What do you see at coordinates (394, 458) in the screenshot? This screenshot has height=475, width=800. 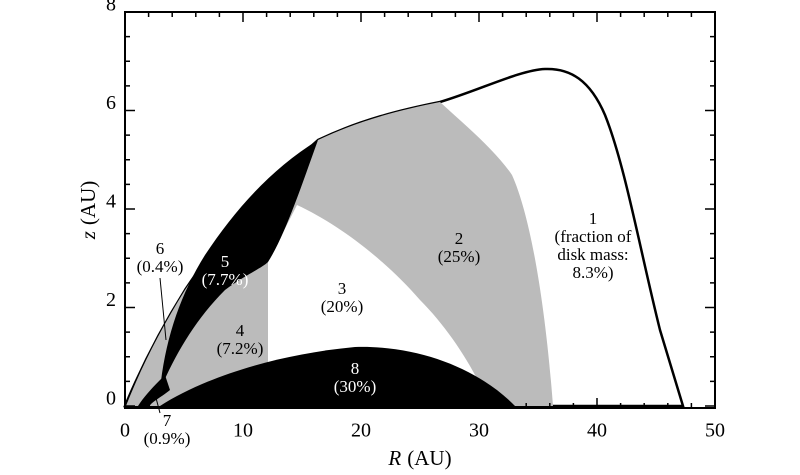 I see `x-symbol: R` at bounding box center [394, 458].